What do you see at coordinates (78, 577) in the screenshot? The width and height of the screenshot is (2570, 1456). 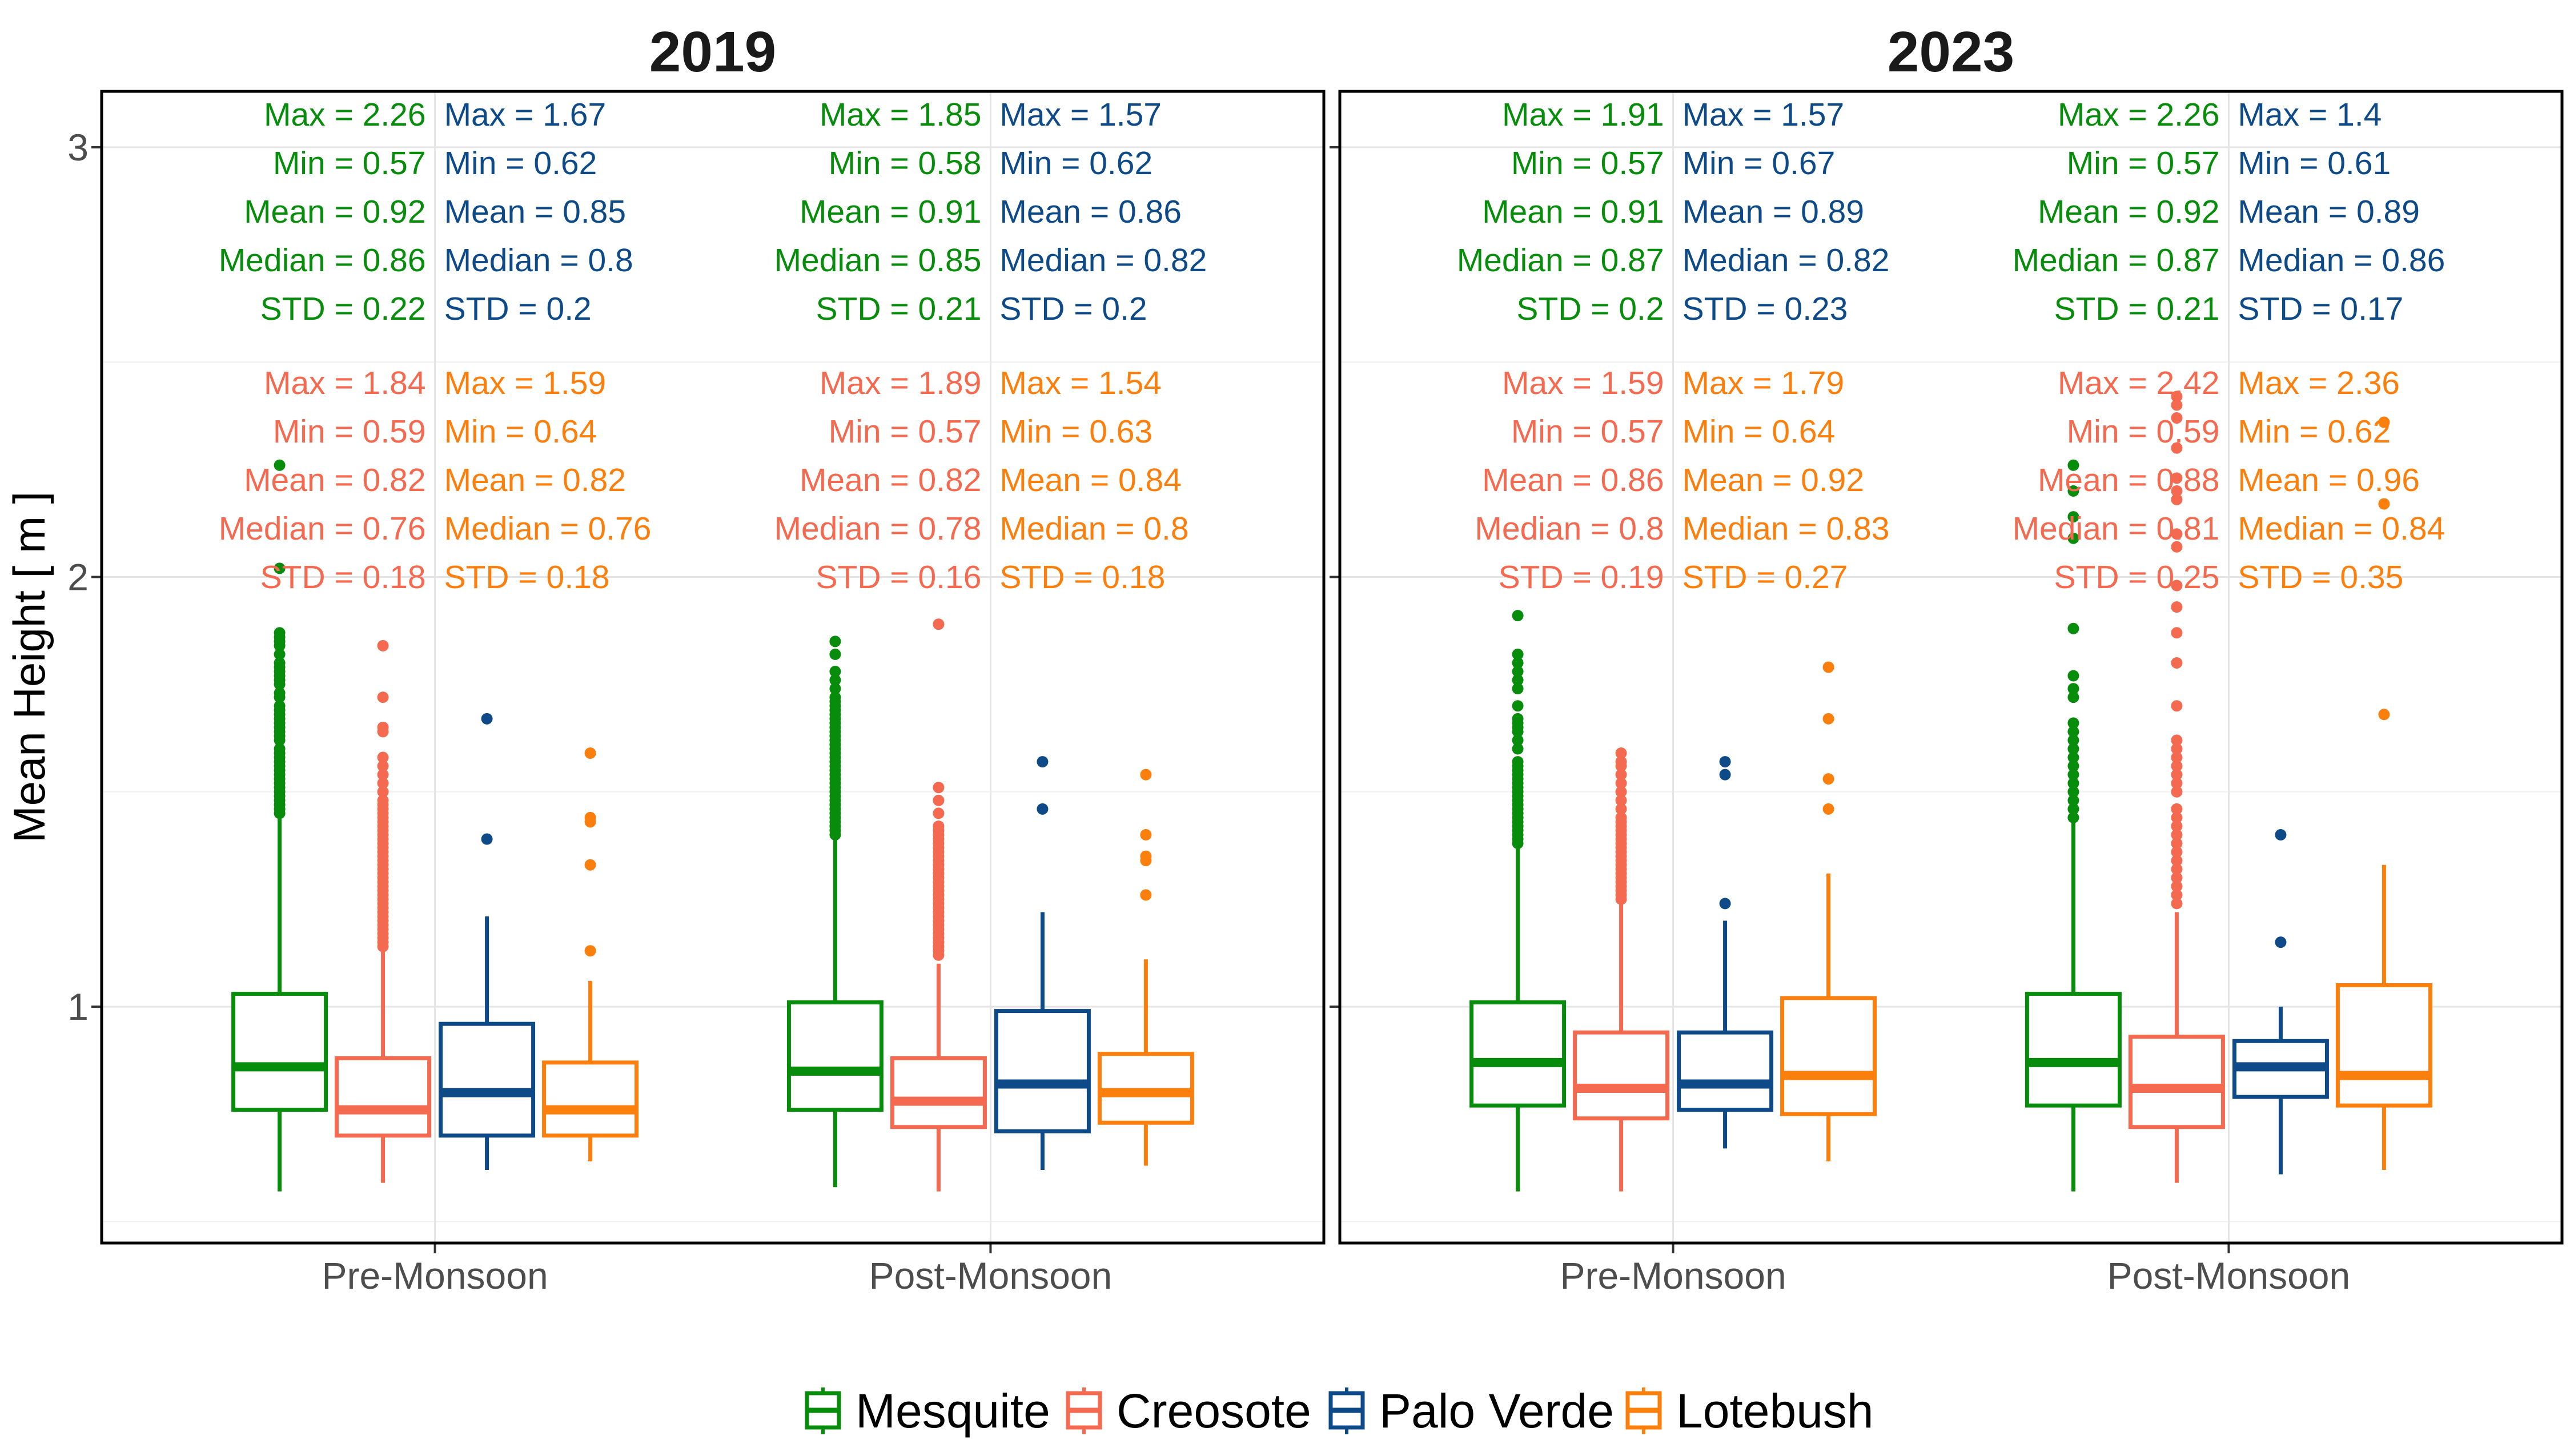 I see `y-tick-label: 2` at bounding box center [78, 577].